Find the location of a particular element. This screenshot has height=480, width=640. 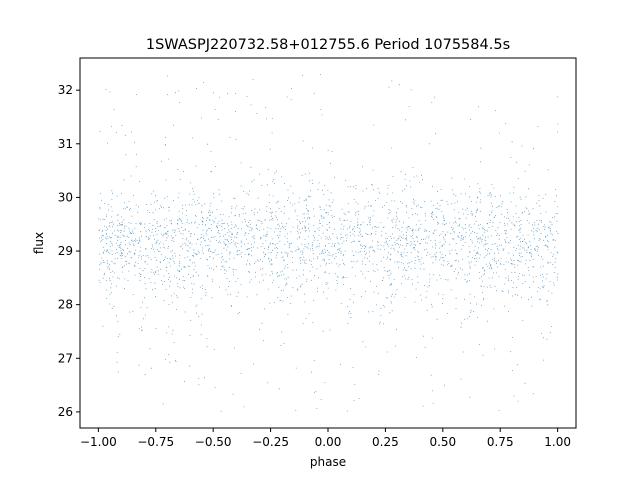

y-tick-label: 29 is located at coordinates (65, 251).